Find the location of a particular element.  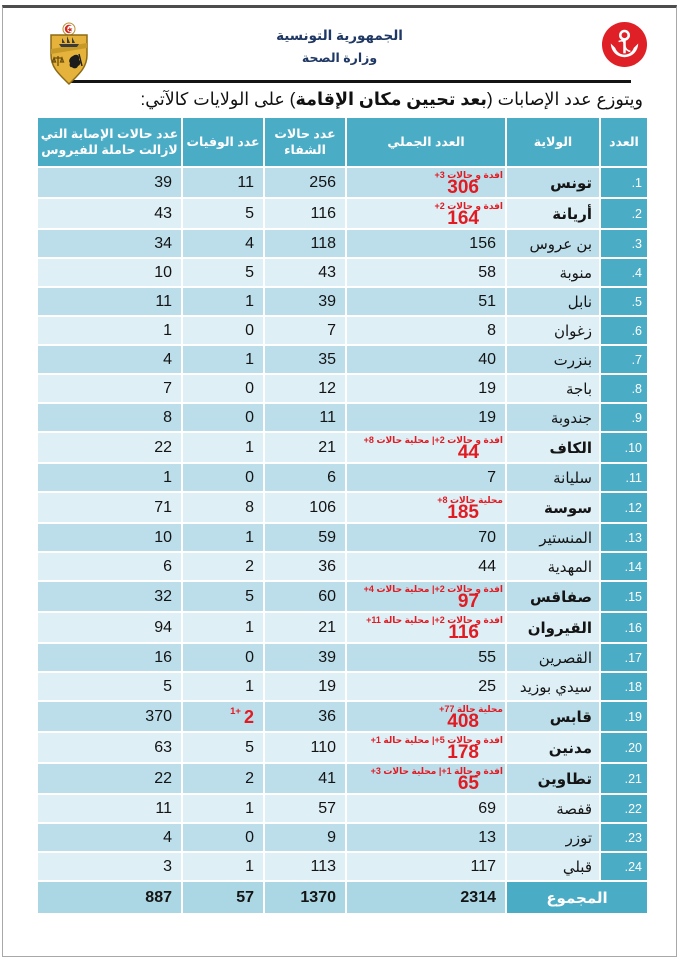

row-number: .7 is located at coordinates (636, 359).